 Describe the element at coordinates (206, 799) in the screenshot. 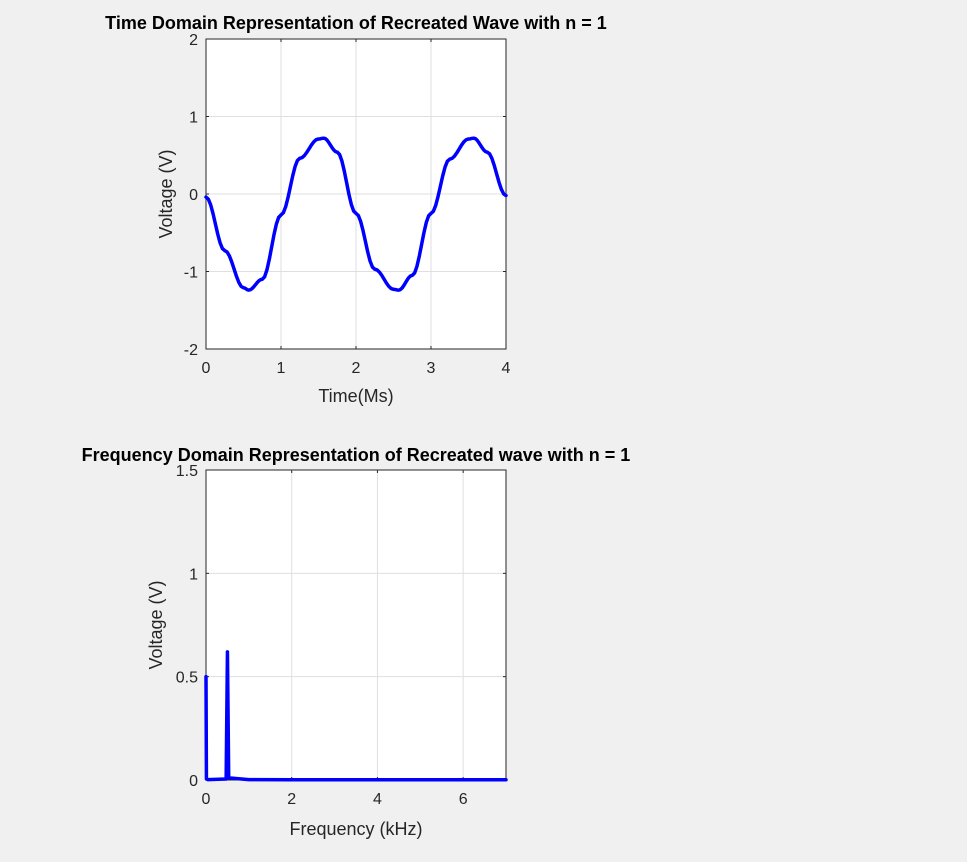

I see `frequency-domain-x-tick-label: 0` at that location.